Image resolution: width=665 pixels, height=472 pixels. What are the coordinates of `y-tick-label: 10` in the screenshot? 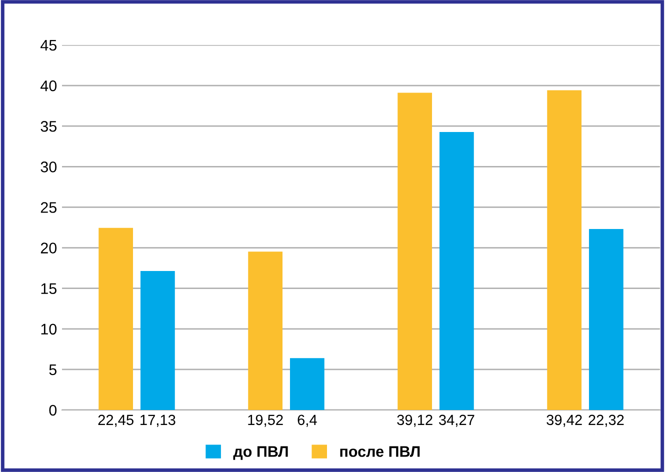 It's located at (49, 329).